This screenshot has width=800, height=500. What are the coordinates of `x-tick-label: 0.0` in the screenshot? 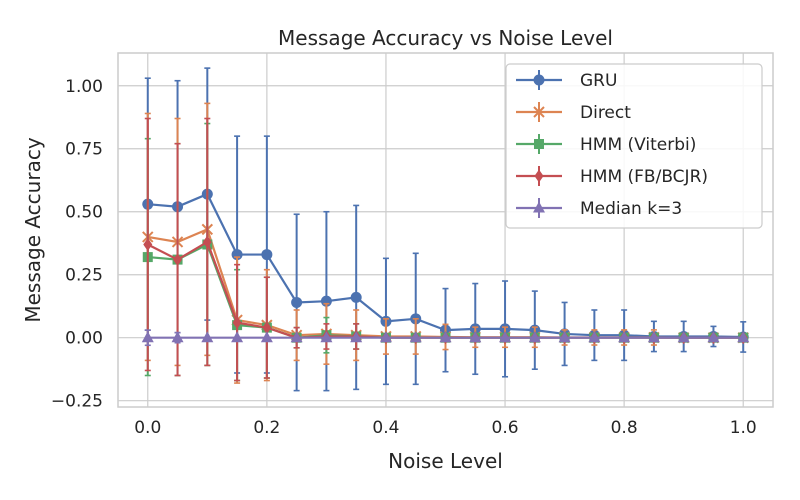 It's located at (147, 428).